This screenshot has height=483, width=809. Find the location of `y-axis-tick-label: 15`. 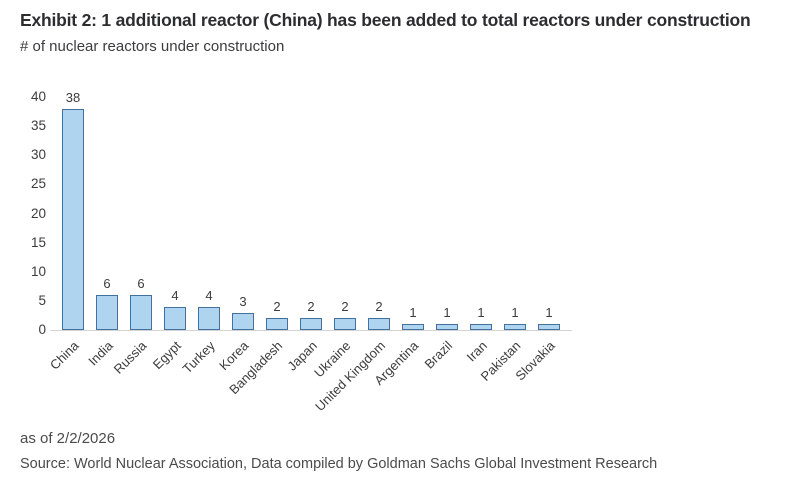

y-axis-tick-label: 15 is located at coordinates (38, 242).